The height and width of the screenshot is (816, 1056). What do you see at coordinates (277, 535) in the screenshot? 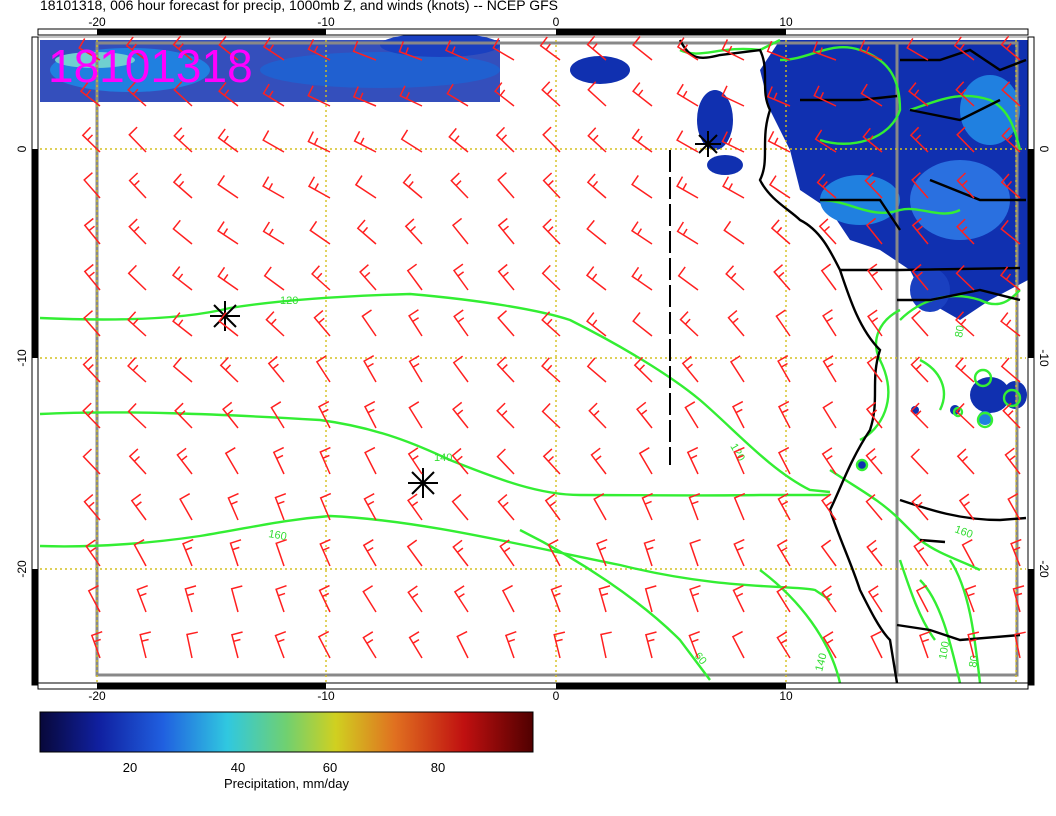
I see `contour-label: 160` at bounding box center [277, 535].